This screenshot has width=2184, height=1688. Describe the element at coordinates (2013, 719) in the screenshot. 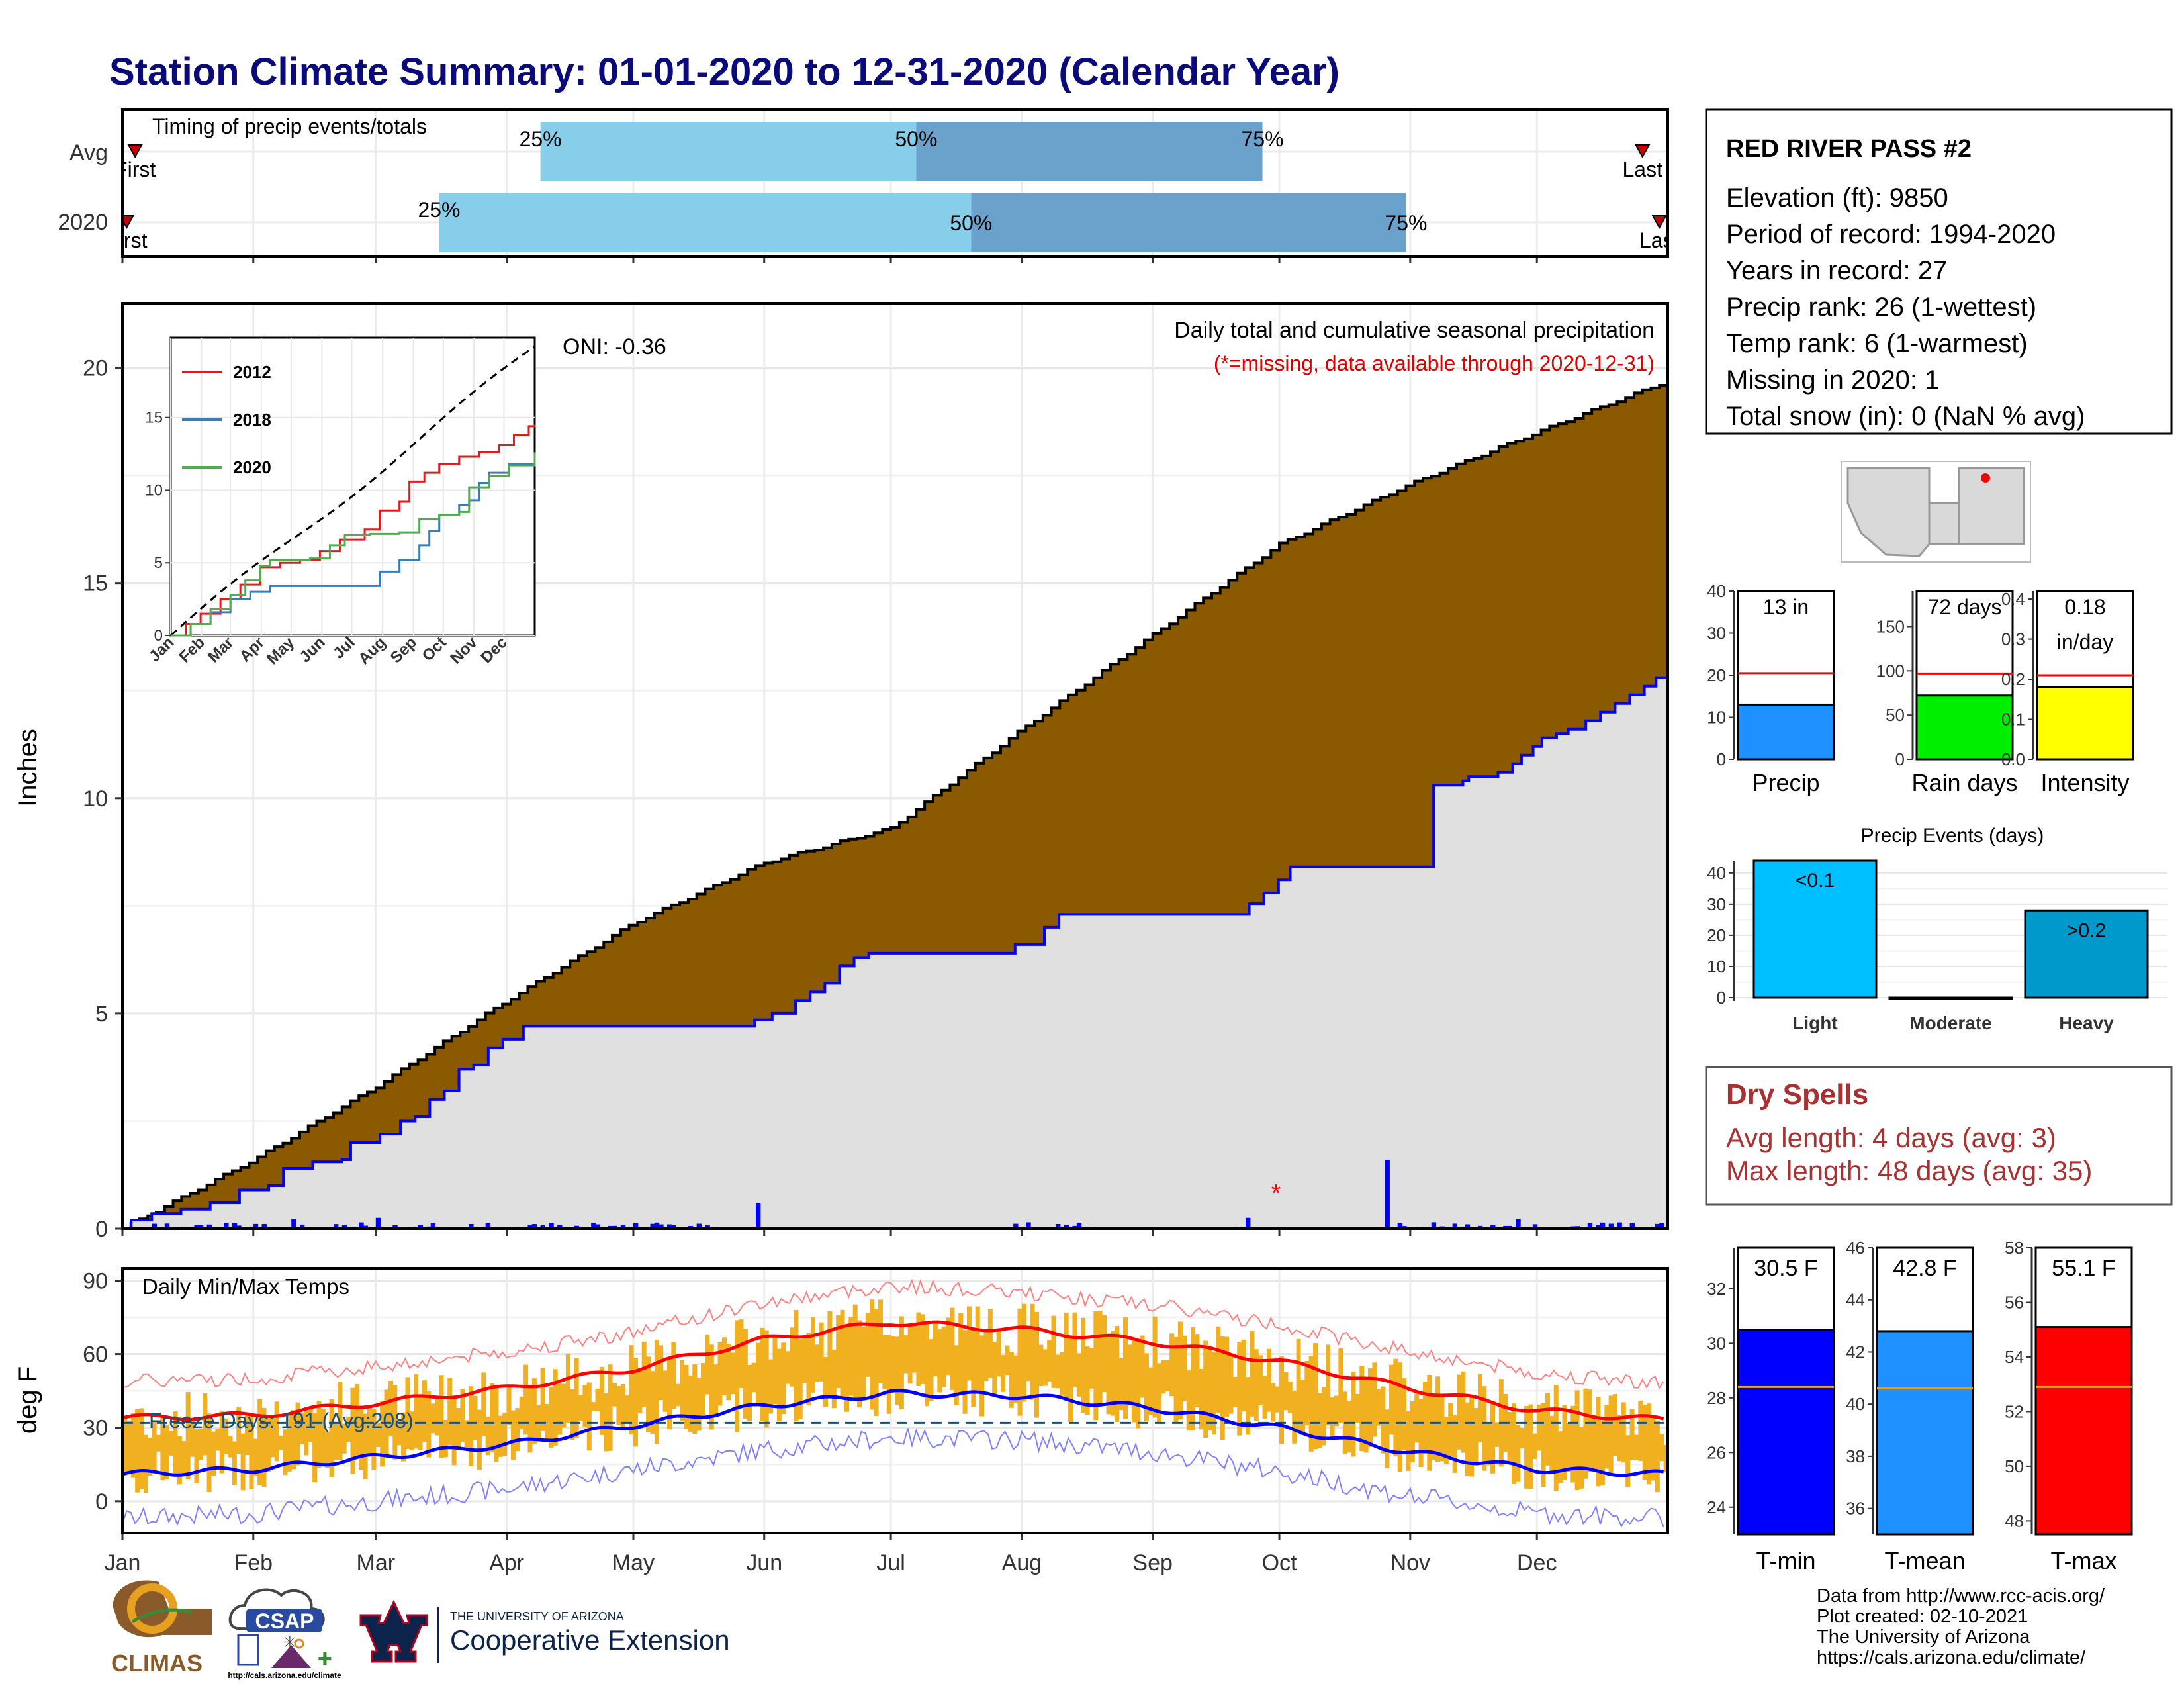

I see `mini-bar-ytick-label: 0.1` at that location.